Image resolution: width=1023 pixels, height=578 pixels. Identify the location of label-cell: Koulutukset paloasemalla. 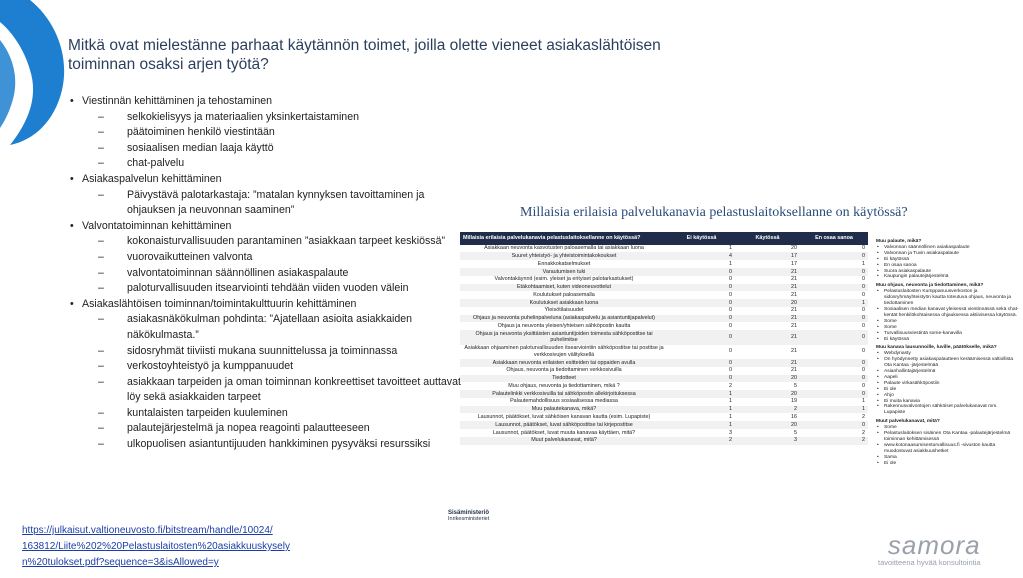
(564, 294).